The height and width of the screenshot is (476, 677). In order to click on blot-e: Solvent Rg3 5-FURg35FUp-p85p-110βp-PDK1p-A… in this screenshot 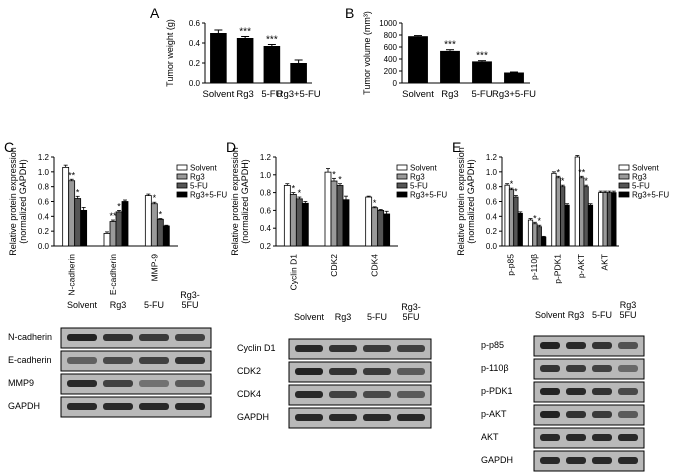, I will do `click(563, 386)`.